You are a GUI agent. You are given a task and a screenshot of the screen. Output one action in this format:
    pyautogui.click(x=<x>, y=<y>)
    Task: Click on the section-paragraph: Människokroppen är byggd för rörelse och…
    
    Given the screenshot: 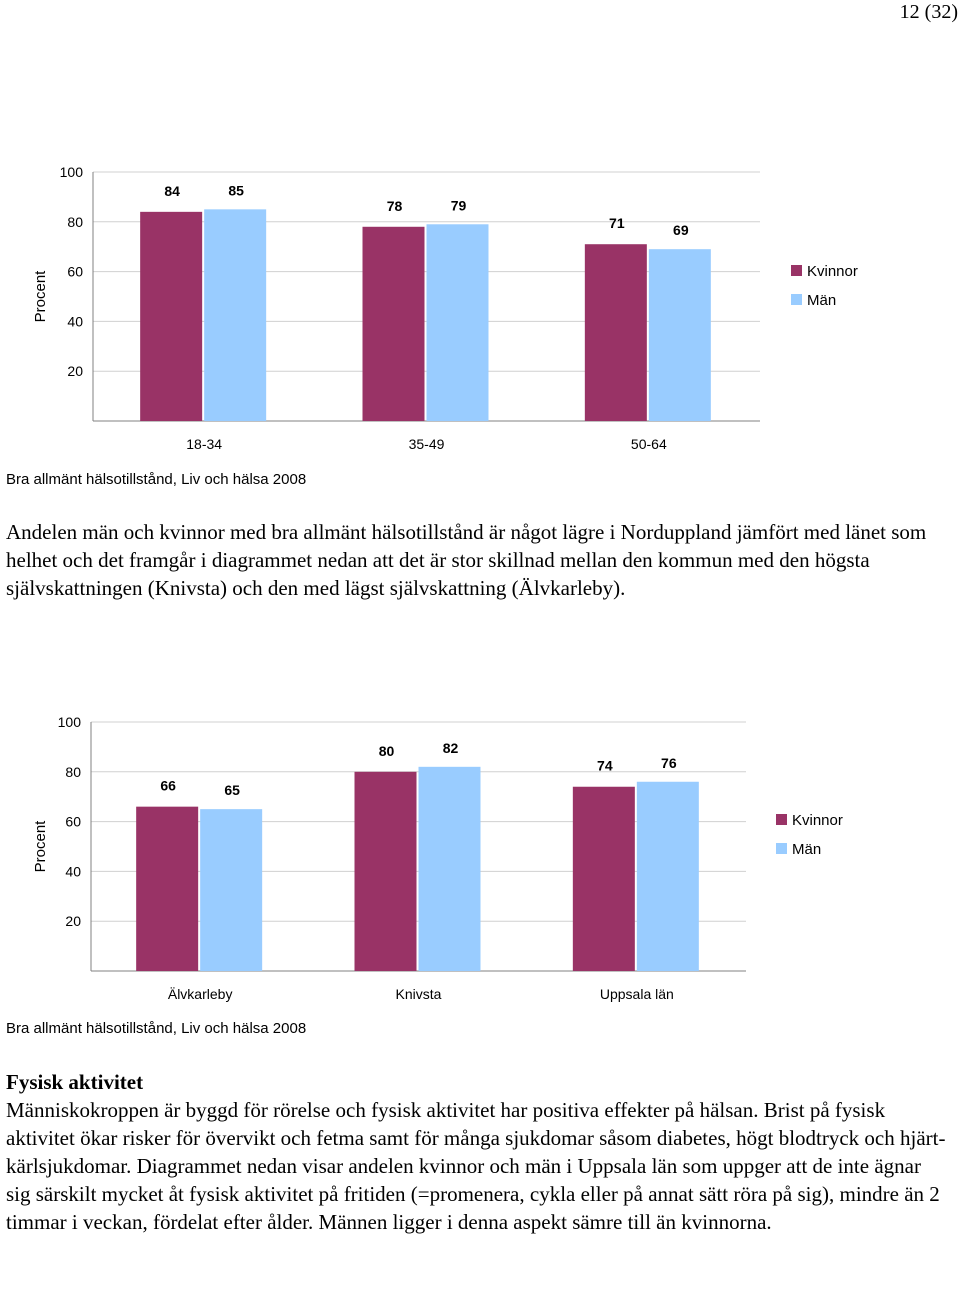 What is the action you would take?
    pyautogui.click(x=476, y=1166)
    